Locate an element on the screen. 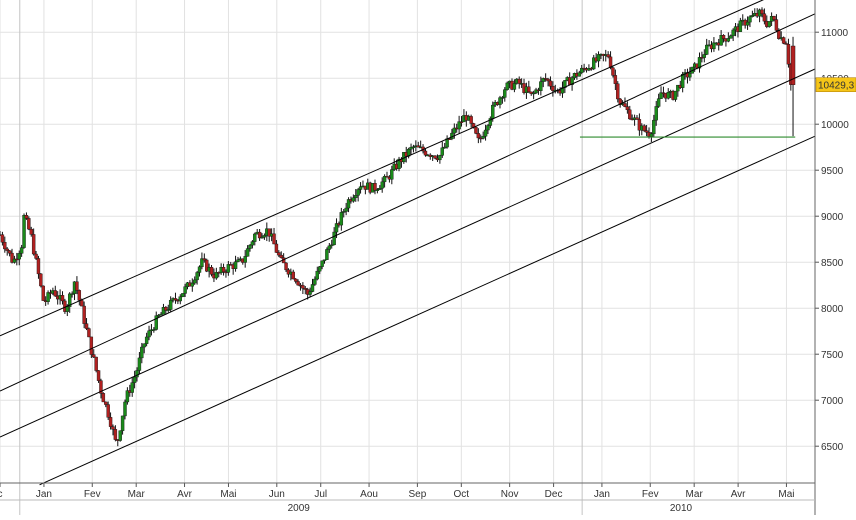  month-label: Jan is located at coordinates (602, 494).